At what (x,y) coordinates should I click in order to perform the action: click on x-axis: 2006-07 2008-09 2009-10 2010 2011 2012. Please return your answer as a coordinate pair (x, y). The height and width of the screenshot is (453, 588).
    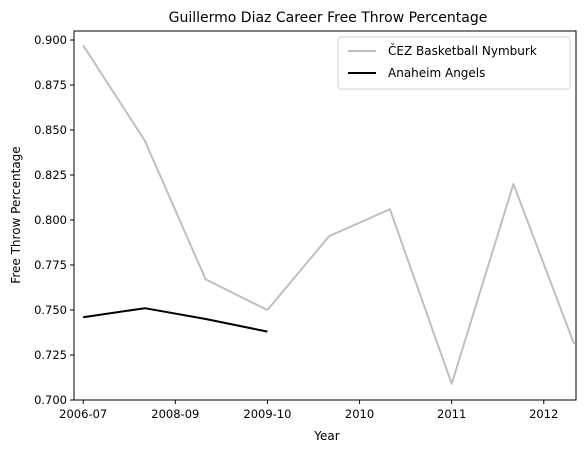
    Looking at the image, I should click on (308, 410).